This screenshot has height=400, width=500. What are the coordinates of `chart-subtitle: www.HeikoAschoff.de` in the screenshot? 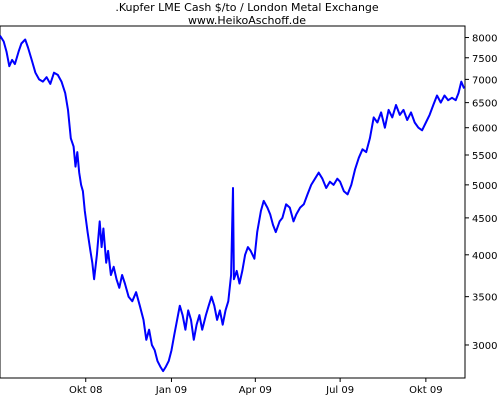 It's located at (247, 20).